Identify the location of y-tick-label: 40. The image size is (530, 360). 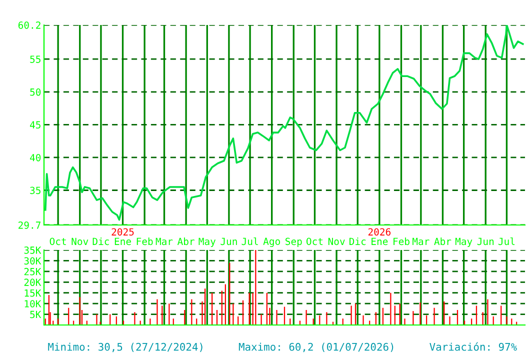
(35, 158).